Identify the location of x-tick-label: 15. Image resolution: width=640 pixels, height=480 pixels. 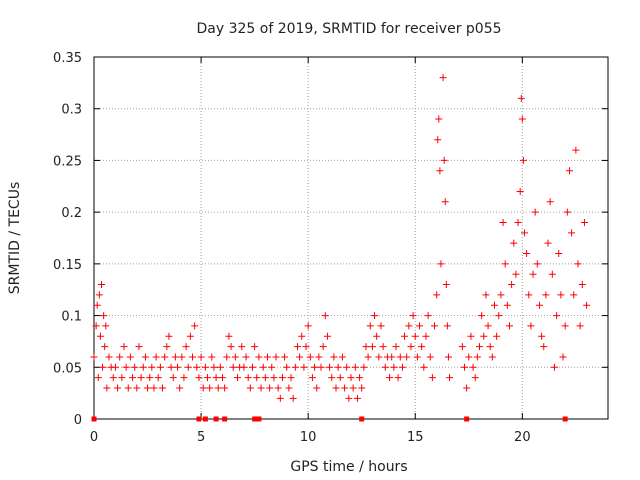
(415, 437).